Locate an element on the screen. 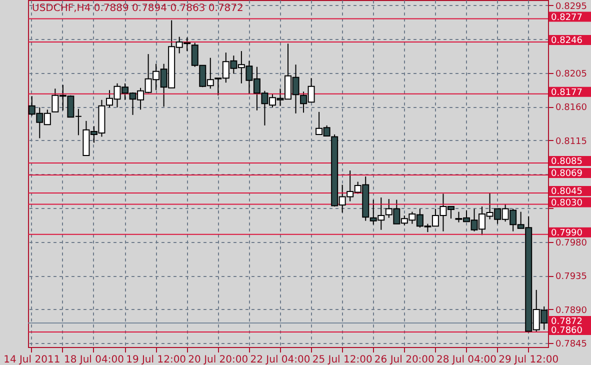  x-tick-label: 14 Jul 2011 is located at coordinates (32, 359).